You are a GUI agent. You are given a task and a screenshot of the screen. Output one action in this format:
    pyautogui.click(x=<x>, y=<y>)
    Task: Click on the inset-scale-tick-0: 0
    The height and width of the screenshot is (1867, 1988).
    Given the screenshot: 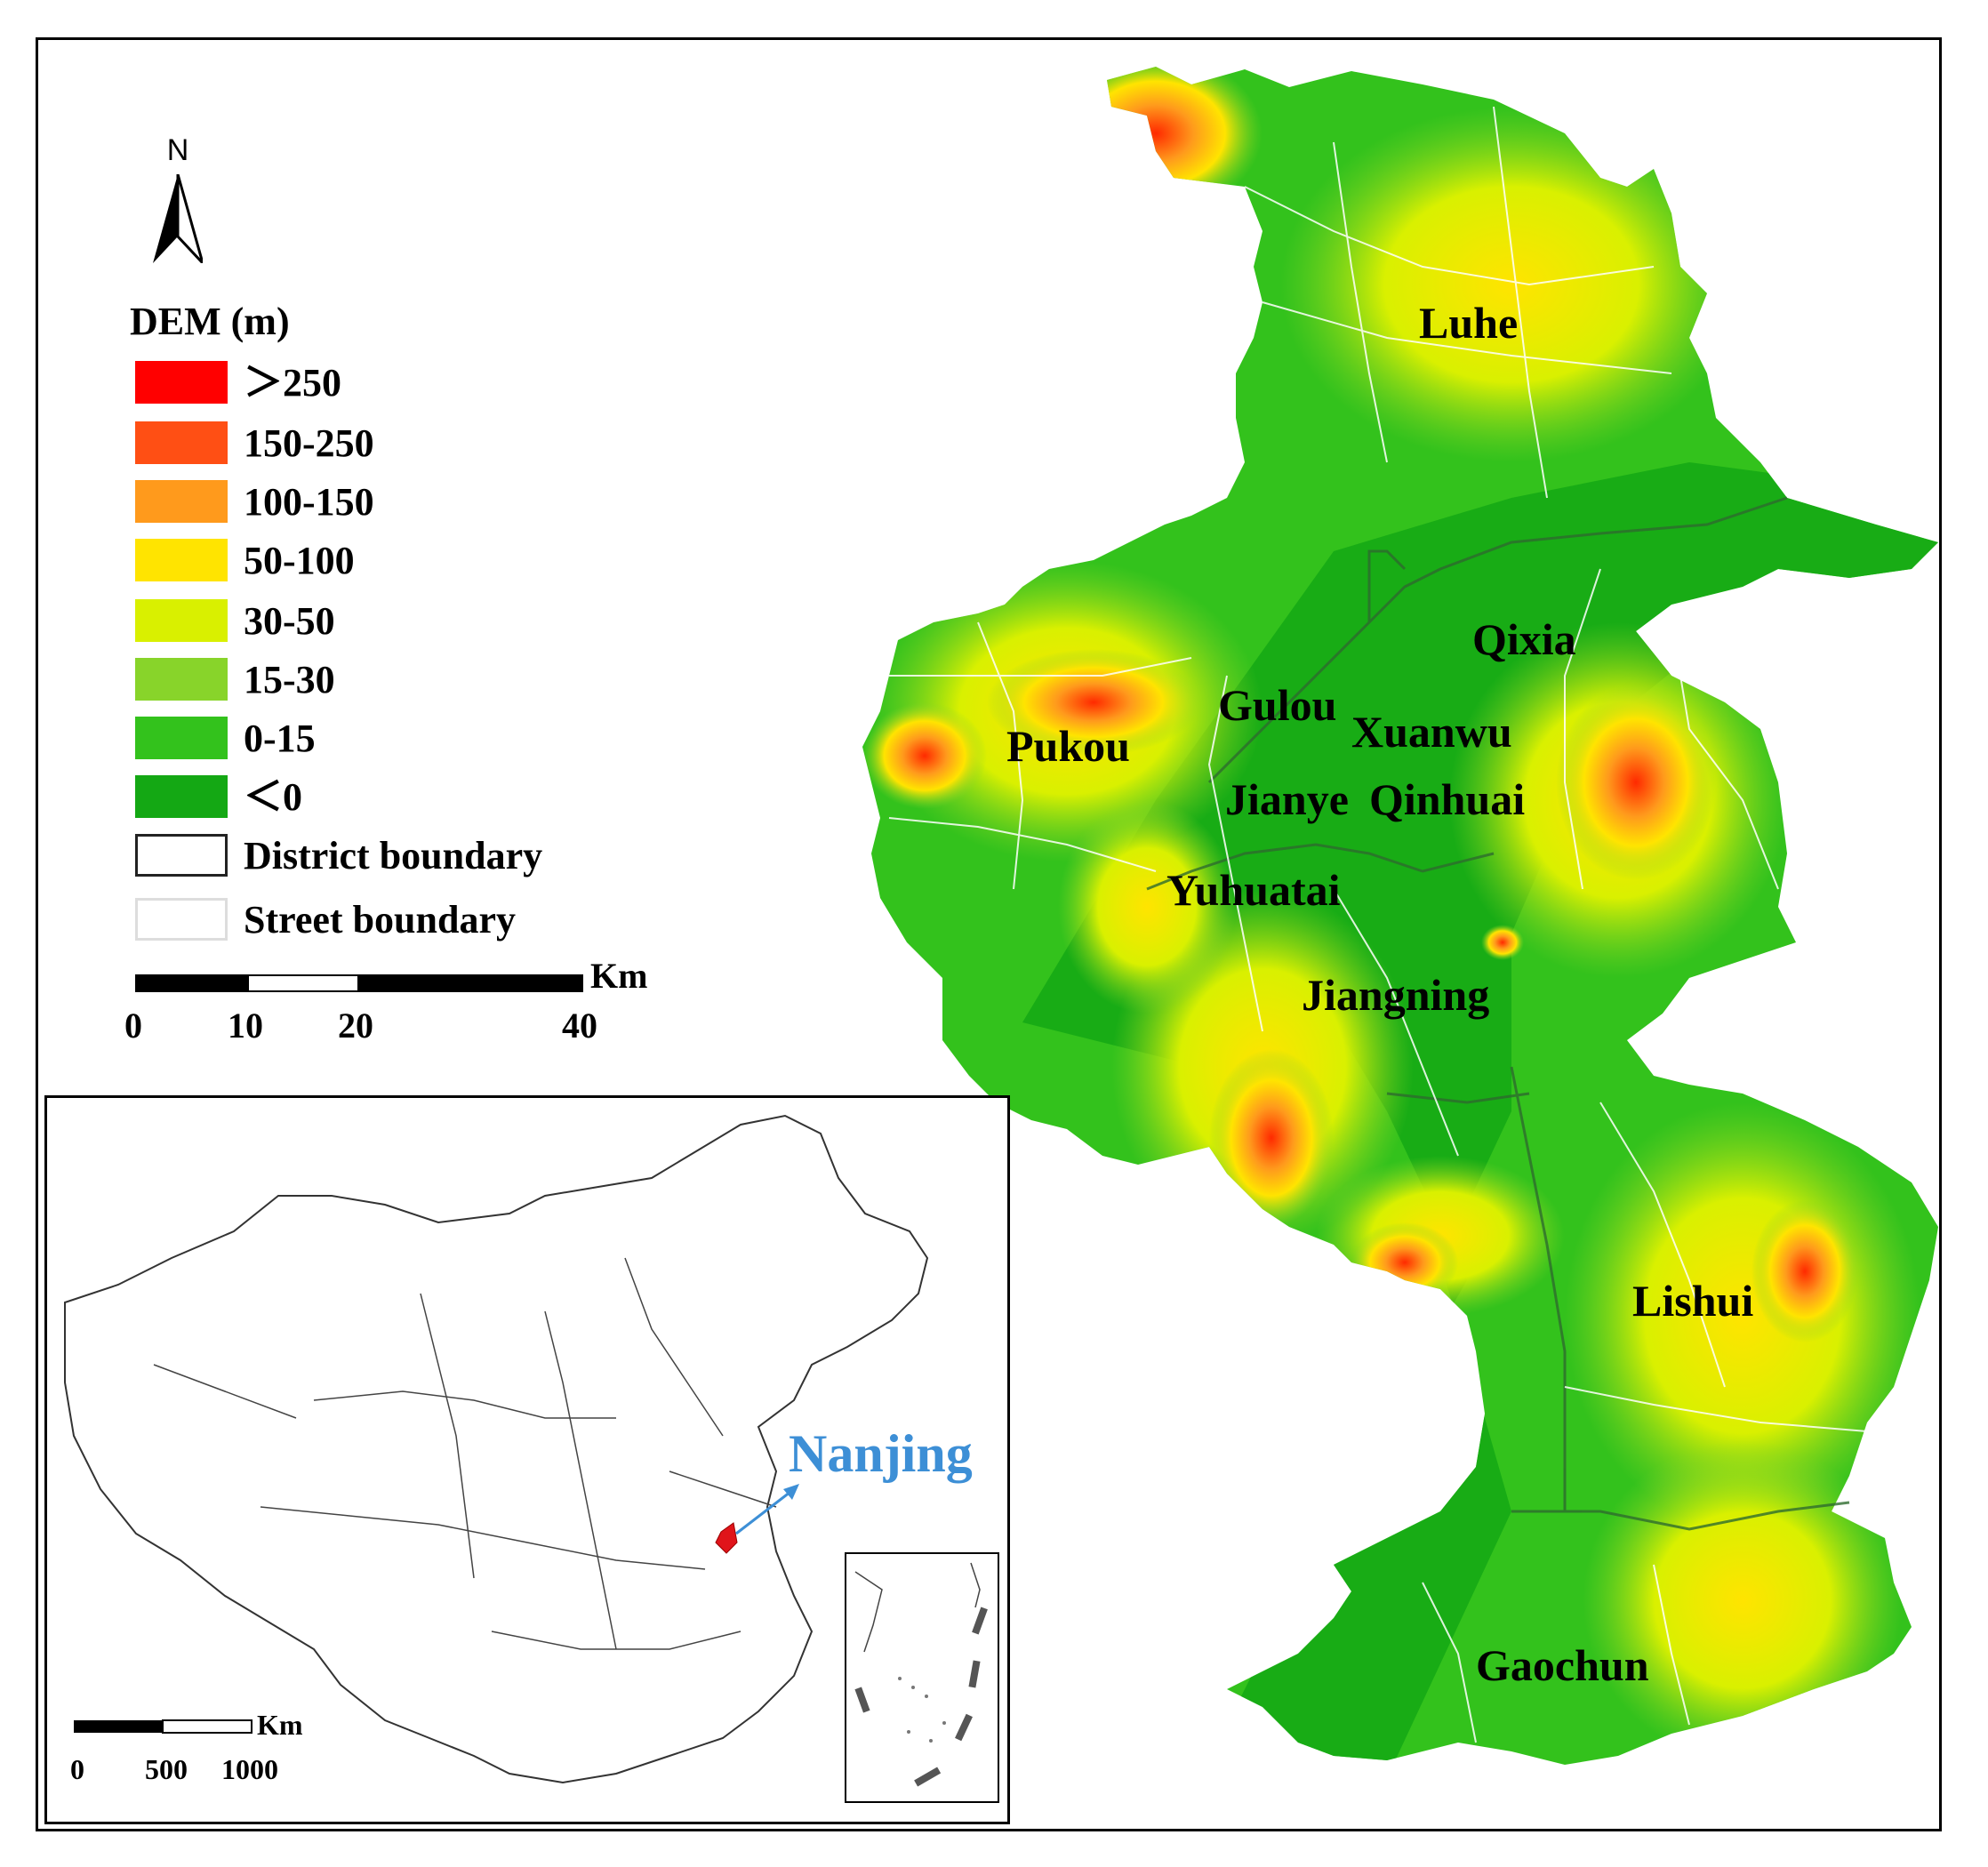 What is the action you would take?
    pyautogui.click(x=77, y=1769)
    